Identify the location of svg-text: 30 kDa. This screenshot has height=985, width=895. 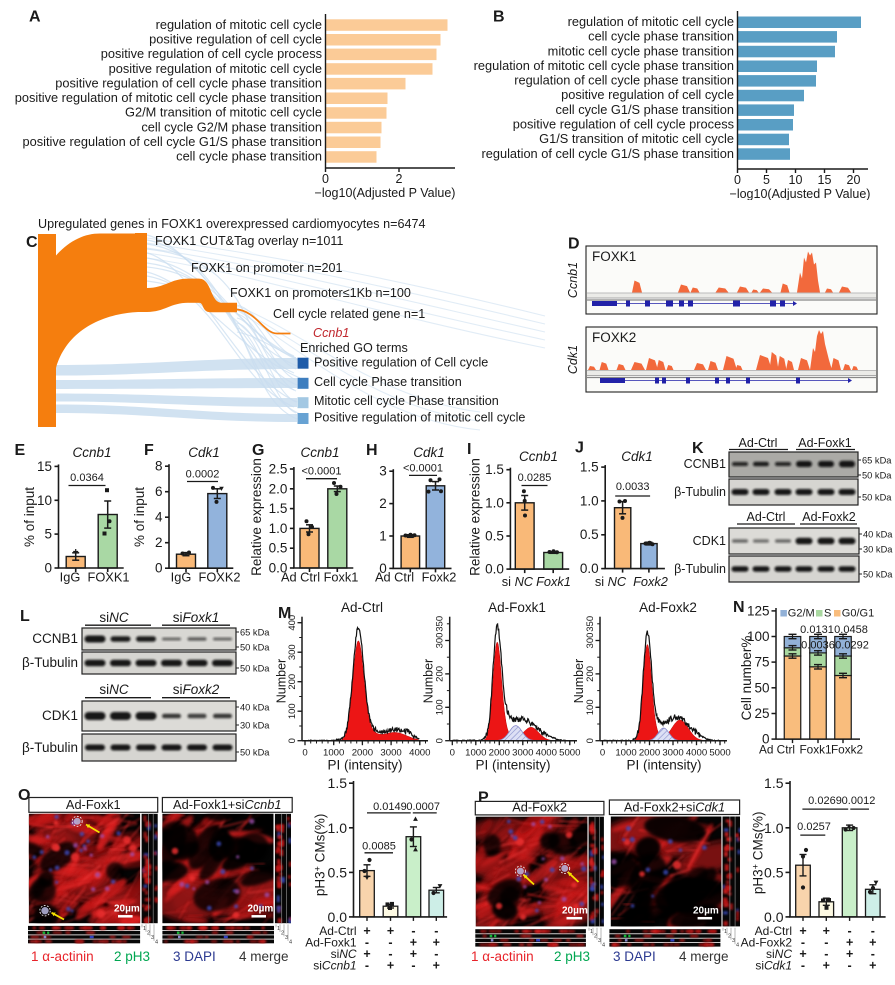
(255, 726).